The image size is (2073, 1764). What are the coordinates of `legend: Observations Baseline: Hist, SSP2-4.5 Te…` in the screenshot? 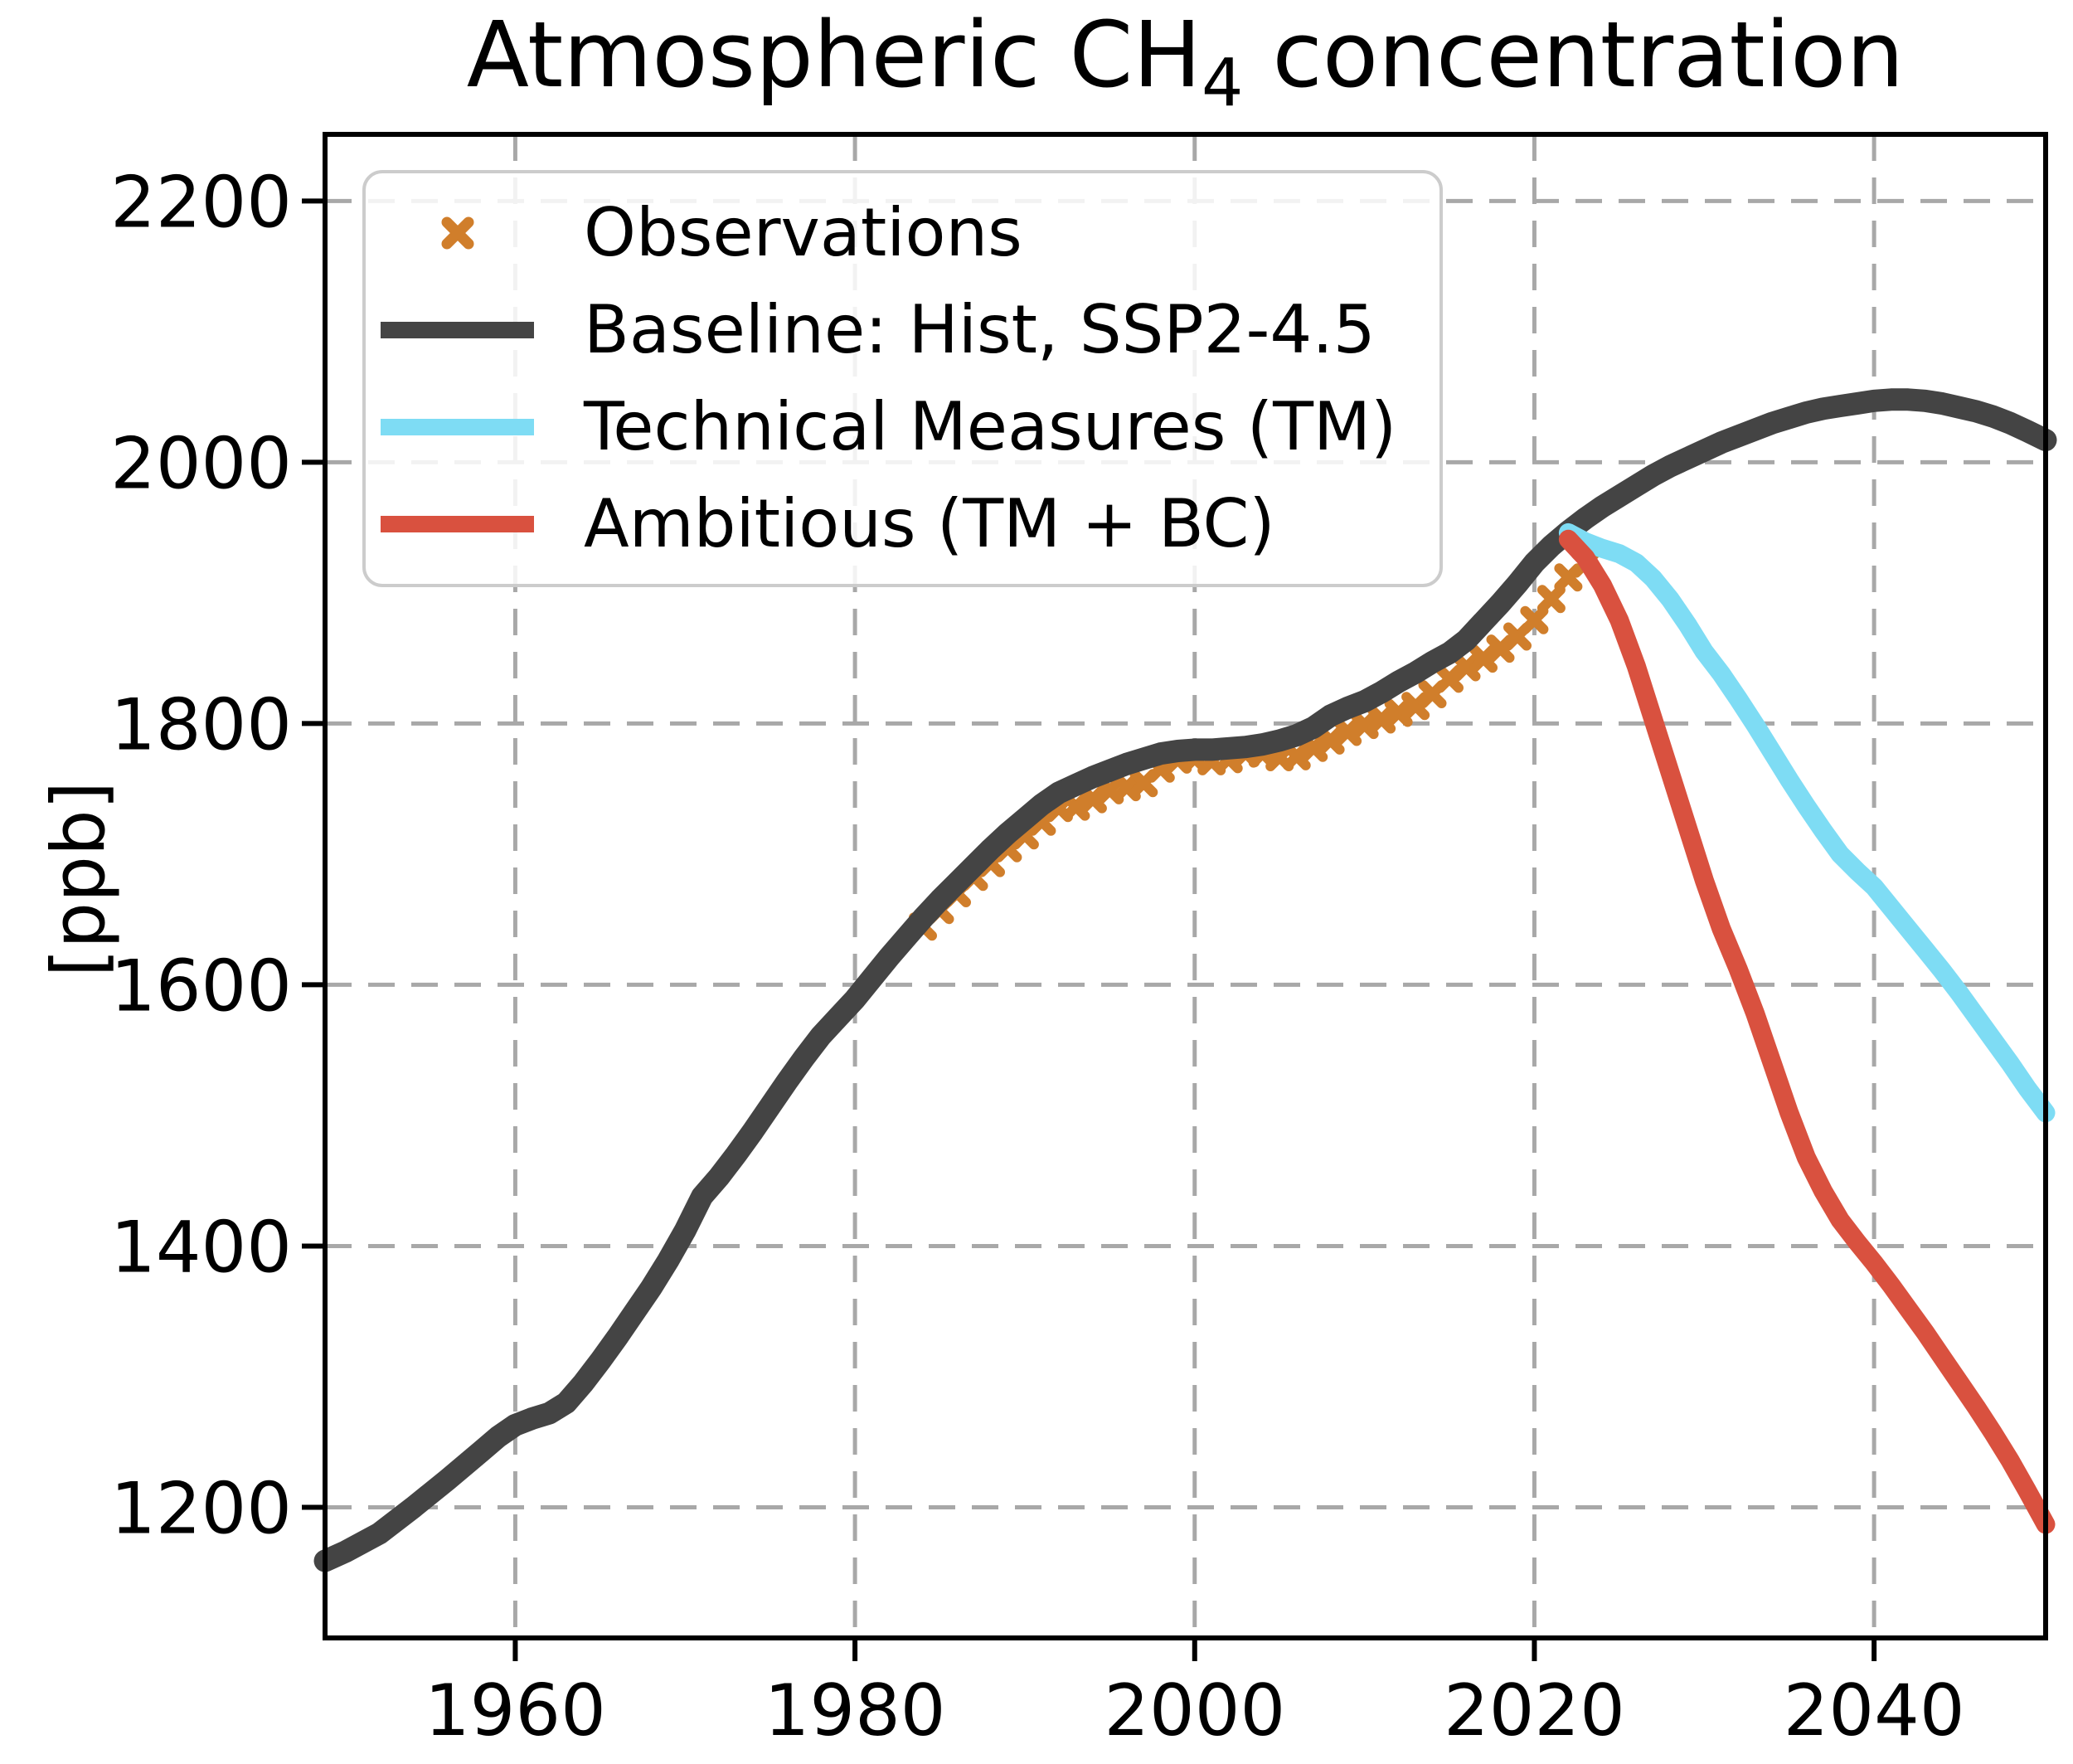 It's located at (902, 378).